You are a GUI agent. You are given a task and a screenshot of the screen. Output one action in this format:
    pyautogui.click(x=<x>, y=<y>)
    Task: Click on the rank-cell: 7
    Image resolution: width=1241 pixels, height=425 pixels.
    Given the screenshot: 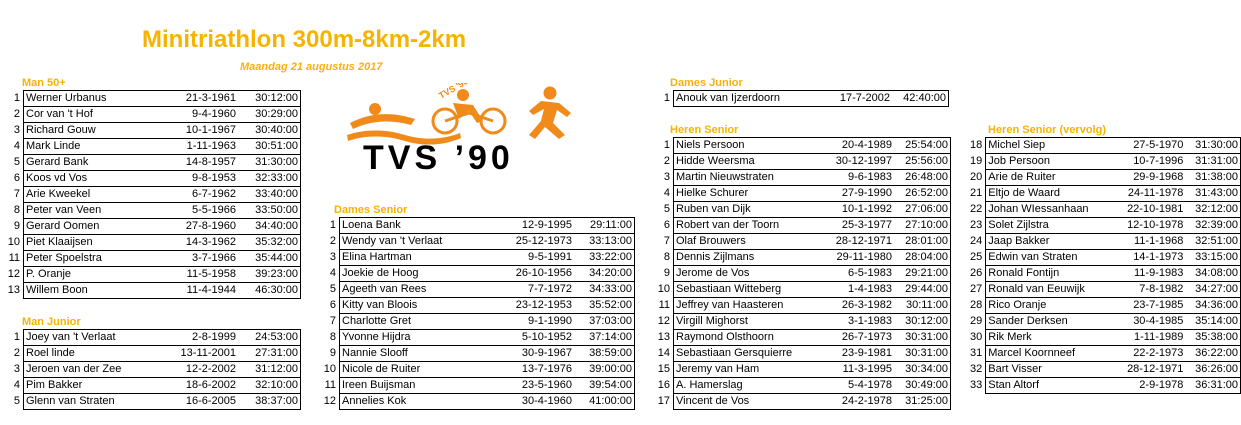 What is the action you would take?
    pyautogui.click(x=332, y=321)
    